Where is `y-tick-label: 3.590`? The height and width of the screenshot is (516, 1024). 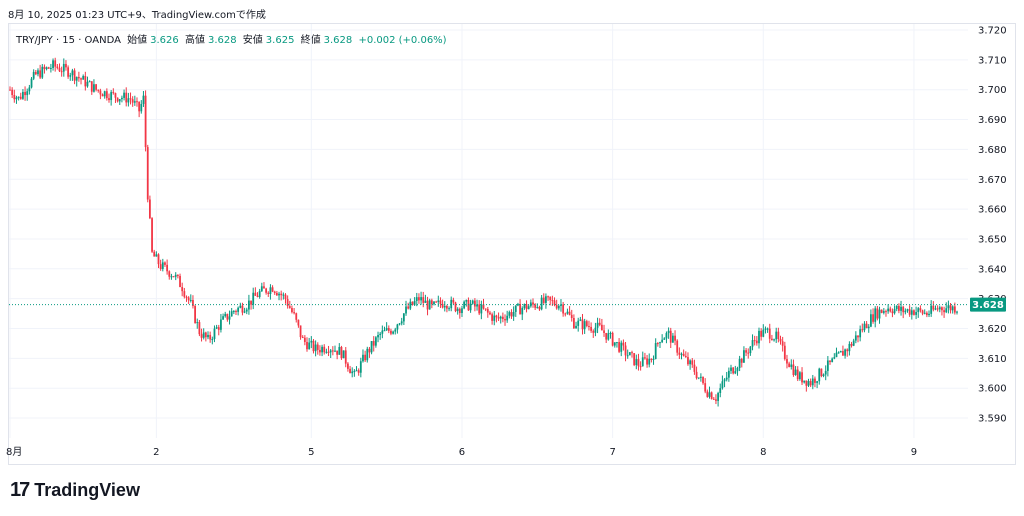 y-tick-label: 3.590 is located at coordinates (992, 419).